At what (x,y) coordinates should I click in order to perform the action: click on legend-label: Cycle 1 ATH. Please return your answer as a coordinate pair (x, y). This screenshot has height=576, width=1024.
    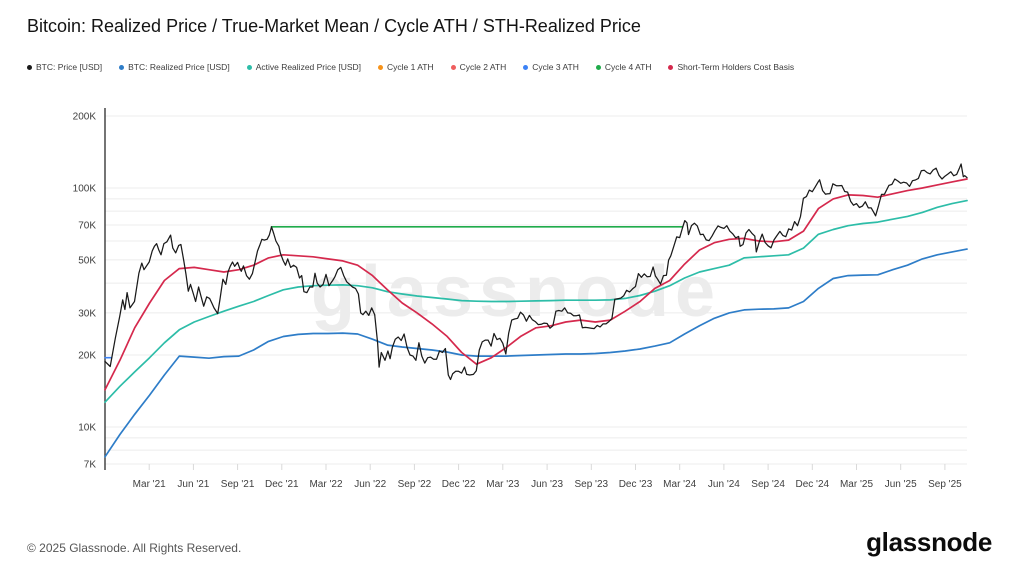
    Looking at the image, I should click on (410, 67).